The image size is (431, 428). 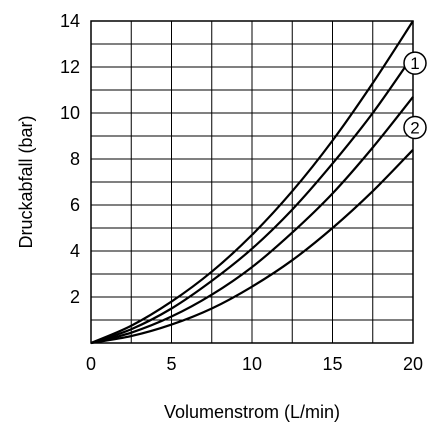 I want to click on marker-label: 1, so click(x=414, y=63).